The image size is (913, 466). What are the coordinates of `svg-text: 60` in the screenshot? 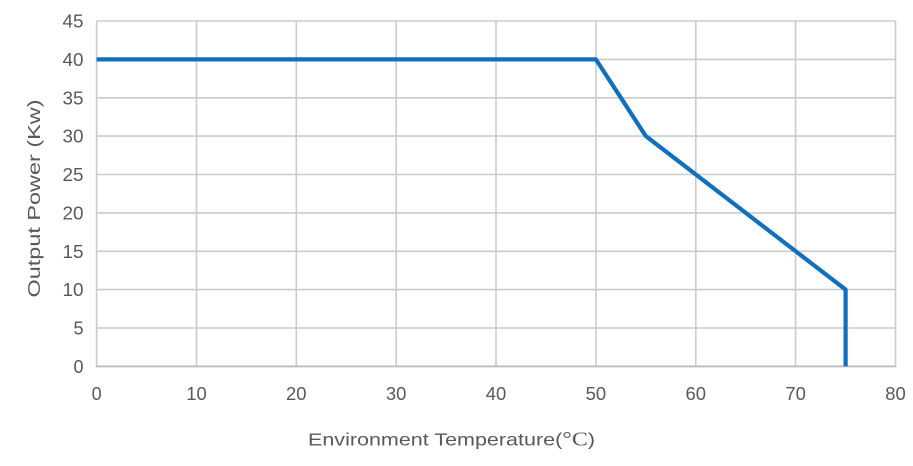 It's located at (696, 394).